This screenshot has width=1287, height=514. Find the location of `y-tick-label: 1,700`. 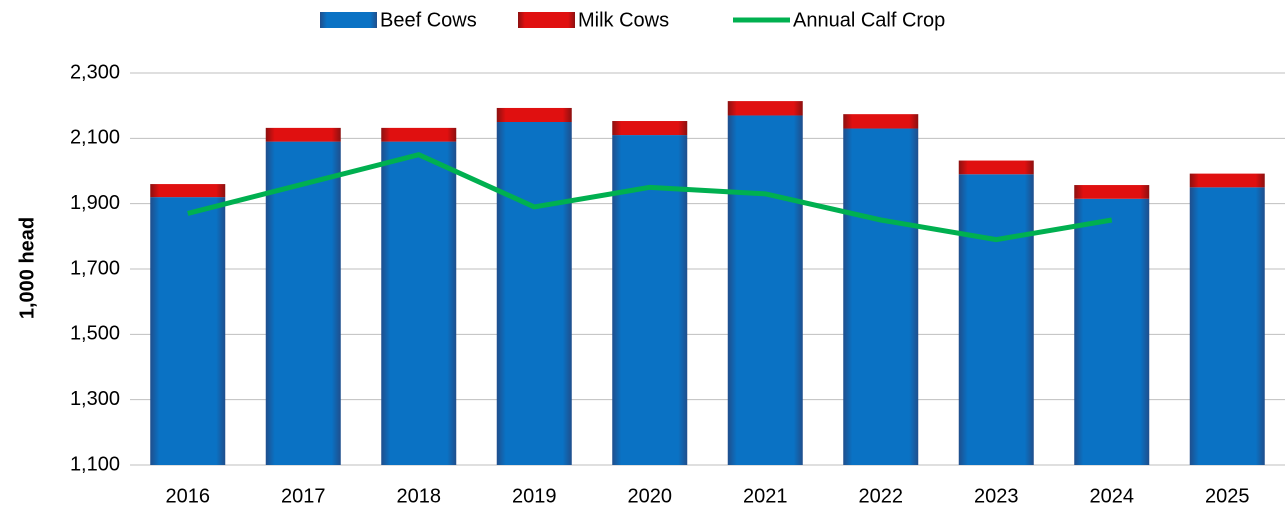

y-tick-label: 1,700 is located at coordinates (95, 268).